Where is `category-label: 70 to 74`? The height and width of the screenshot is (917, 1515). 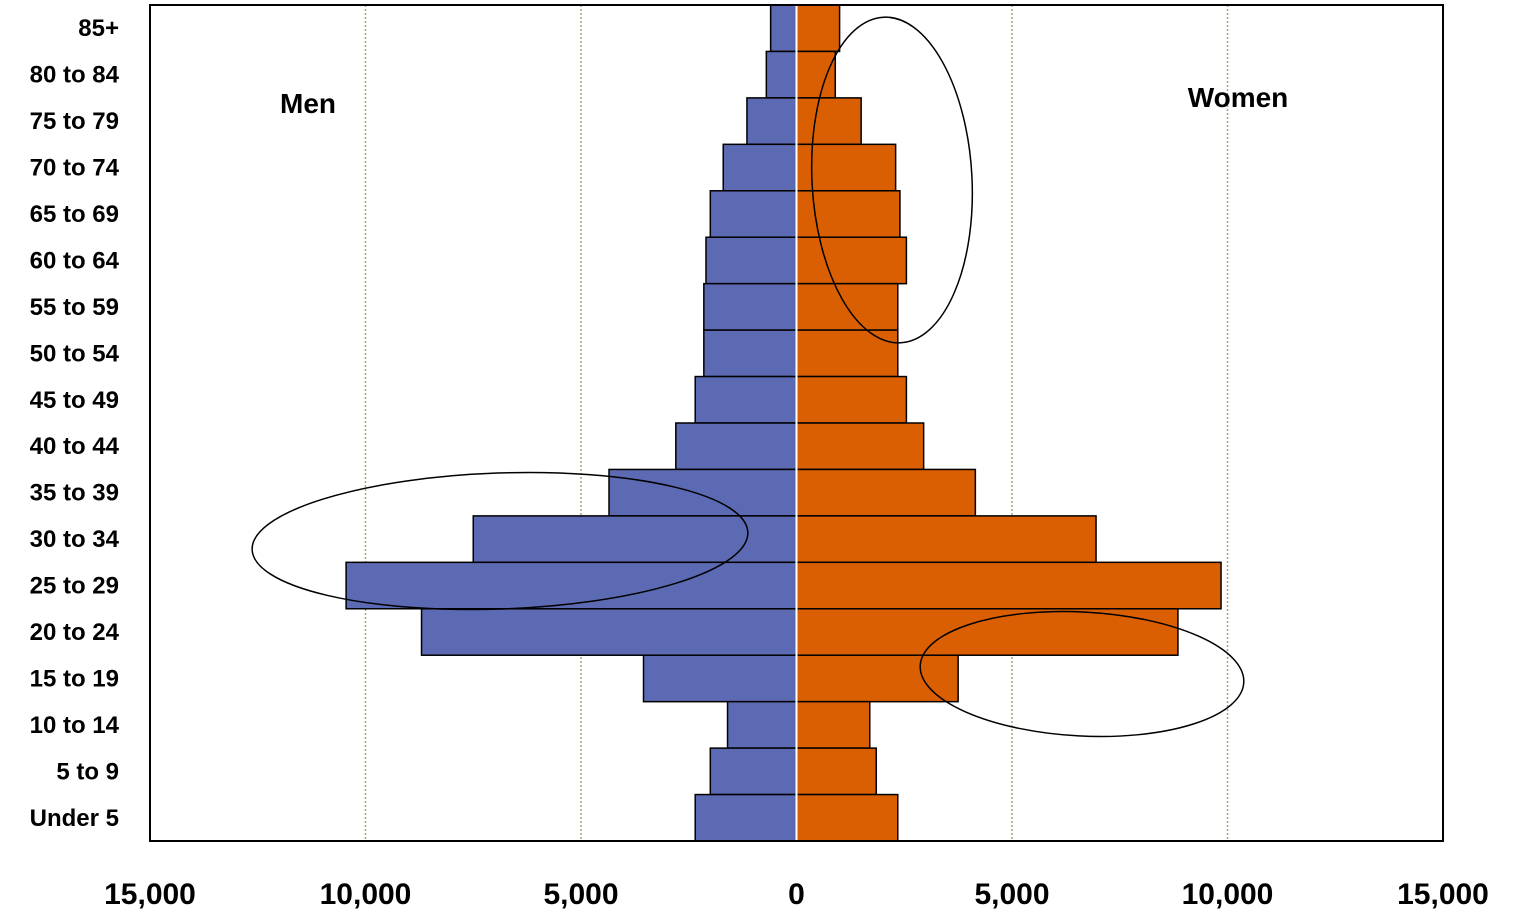 category-label: 70 to 74 is located at coordinates (75, 168).